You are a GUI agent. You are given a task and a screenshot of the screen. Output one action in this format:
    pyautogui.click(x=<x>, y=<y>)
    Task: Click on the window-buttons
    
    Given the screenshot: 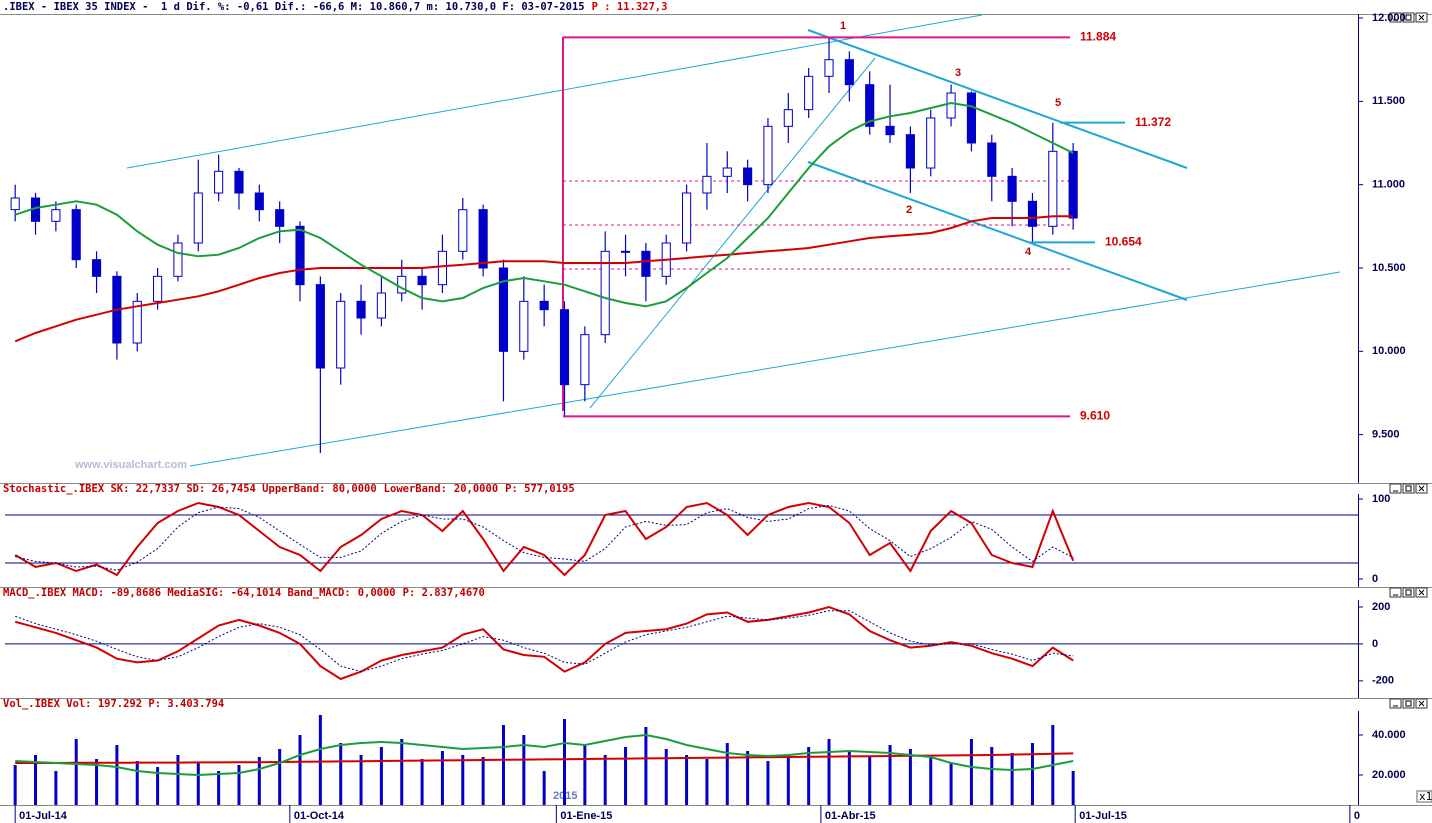 What is the action you would take?
    pyautogui.click(x=1408, y=360)
    